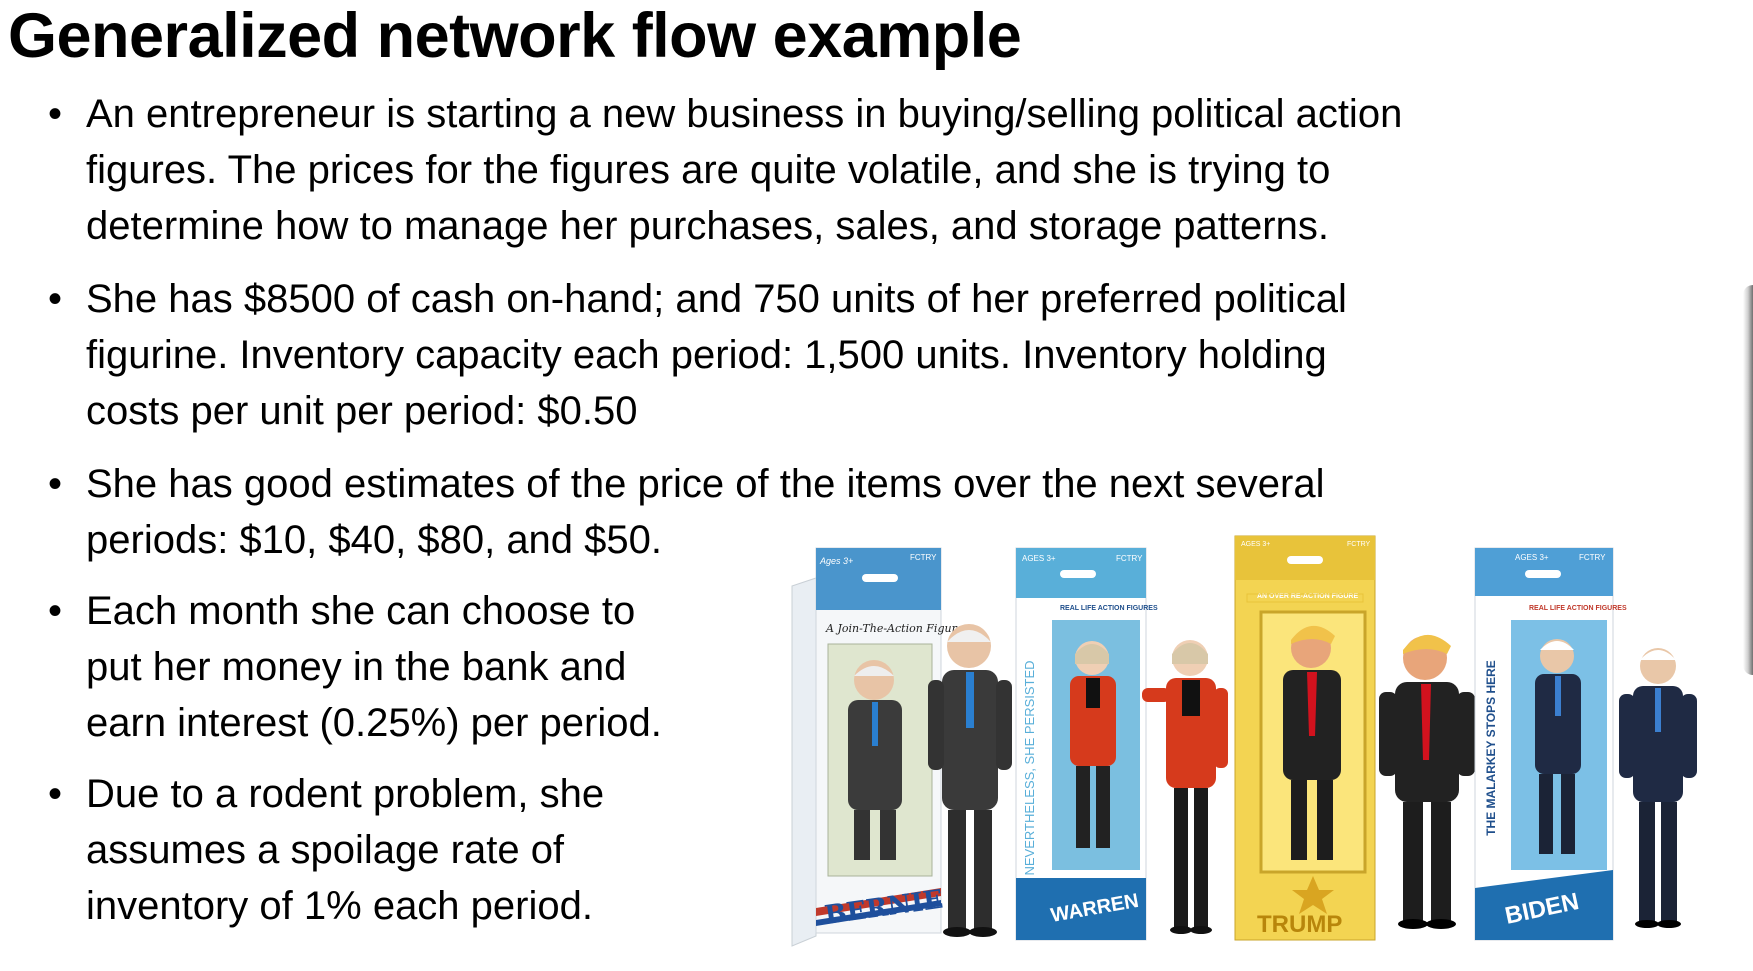 Image resolution: width=1753 pixels, height=971 pixels. Describe the element at coordinates (1029, 767) in the screenshot. I see `box-side-text: NEVERTHELESS, SHE PERSISTED` at that location.